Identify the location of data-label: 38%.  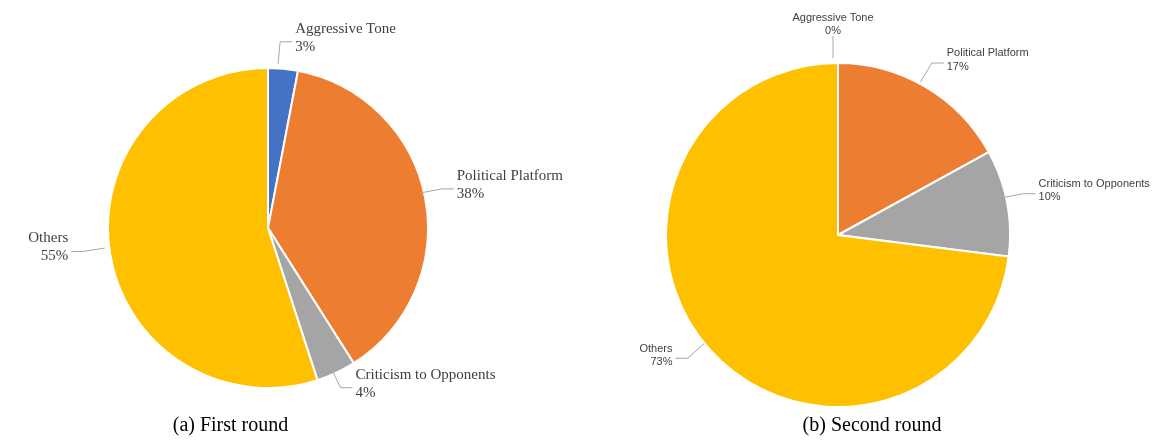
(470, 192).